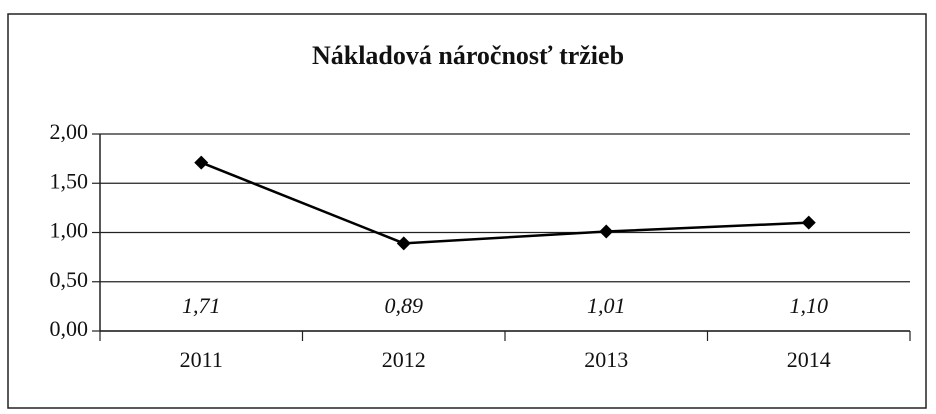 The height and width of the screenshot is (414, 936). Describe the element at coordinates (606, 359) in the screenshot. I see `x-tick-label: 2013` at that location.